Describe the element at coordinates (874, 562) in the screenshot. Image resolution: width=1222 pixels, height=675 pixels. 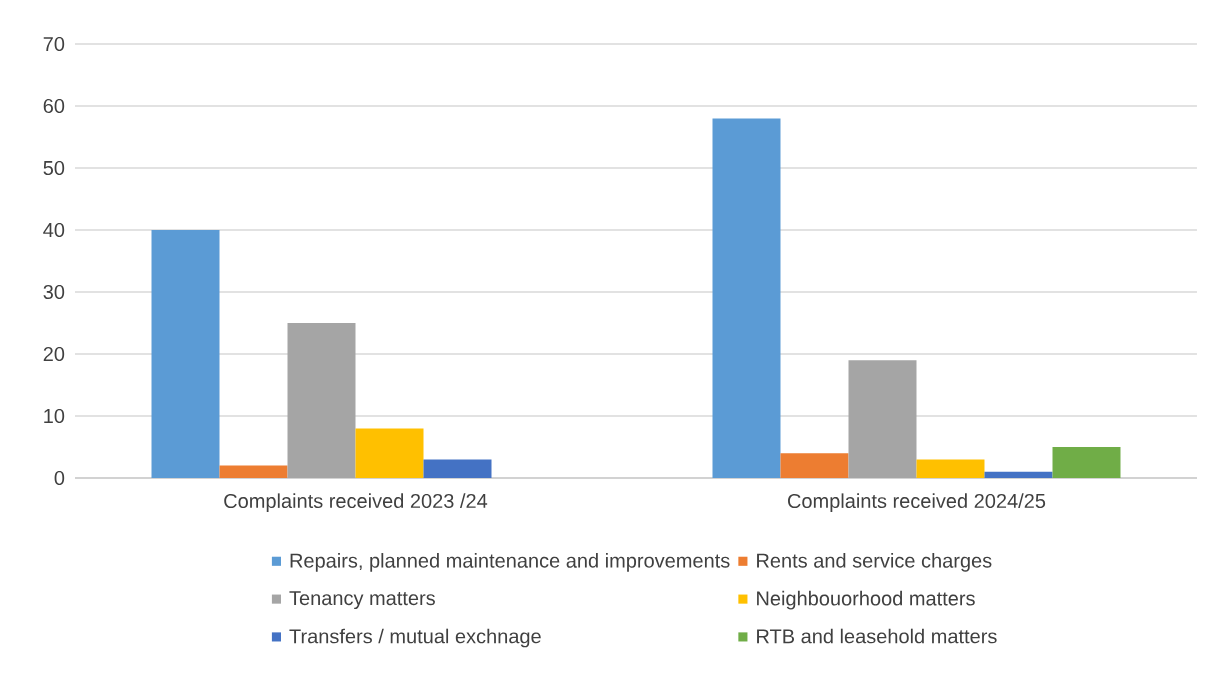
I see `legend-label: Rents and service charges` at that location.